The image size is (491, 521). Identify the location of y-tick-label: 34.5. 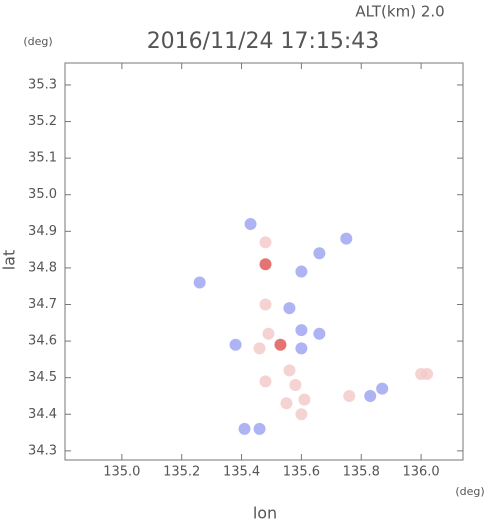
(42, 377).